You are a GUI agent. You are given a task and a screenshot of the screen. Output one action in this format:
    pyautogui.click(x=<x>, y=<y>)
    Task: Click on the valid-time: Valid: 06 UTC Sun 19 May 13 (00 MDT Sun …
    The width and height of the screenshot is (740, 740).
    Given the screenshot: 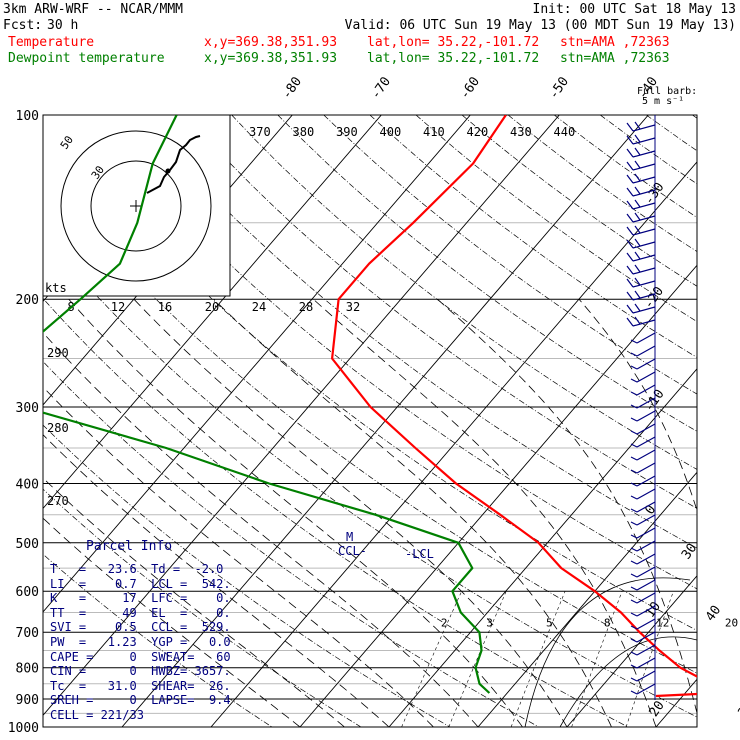 What is the action you would take?
    pyautogui.click(x=540, y=25)
    